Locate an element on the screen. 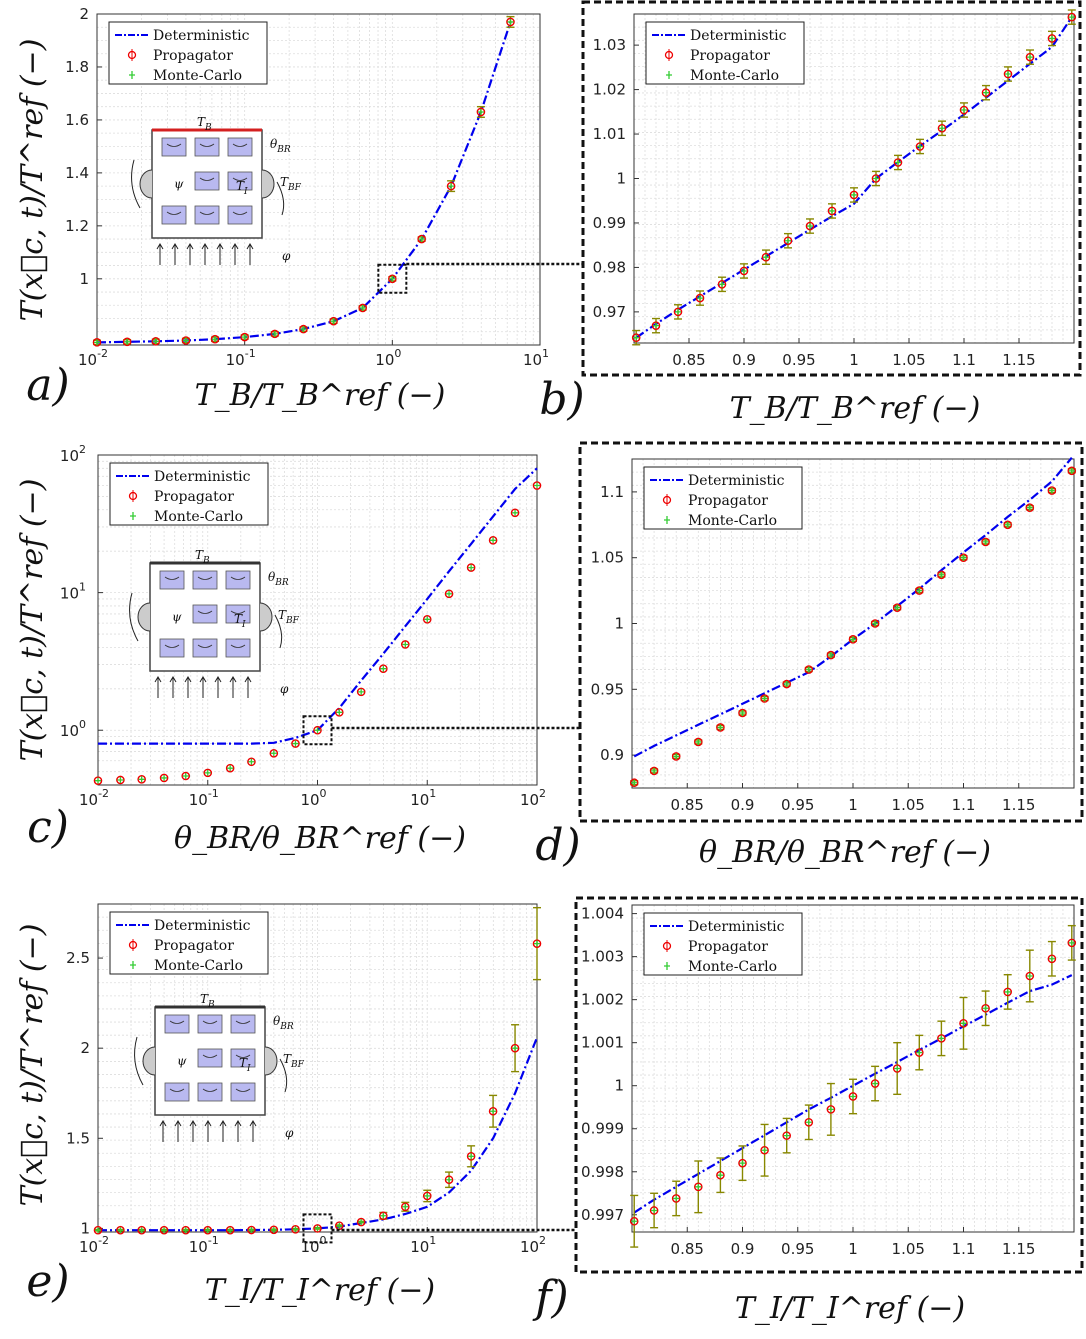  x-tick-label: 10¹ is located at coordinates (423, 1245).